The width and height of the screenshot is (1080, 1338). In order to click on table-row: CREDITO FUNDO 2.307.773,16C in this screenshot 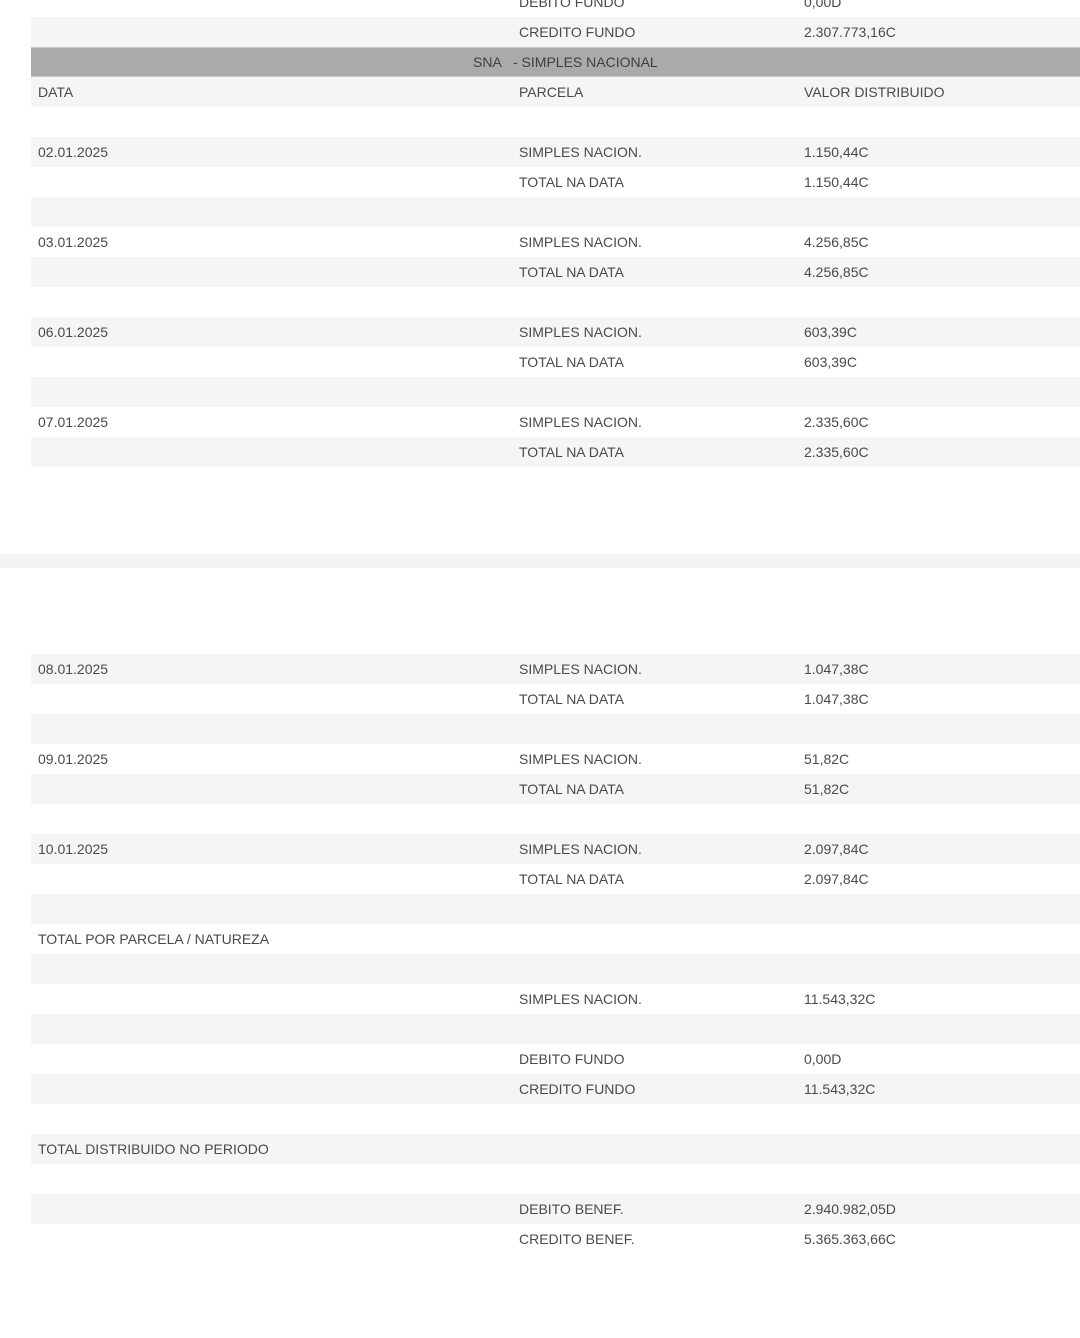, I will do `click(555, 32)`.